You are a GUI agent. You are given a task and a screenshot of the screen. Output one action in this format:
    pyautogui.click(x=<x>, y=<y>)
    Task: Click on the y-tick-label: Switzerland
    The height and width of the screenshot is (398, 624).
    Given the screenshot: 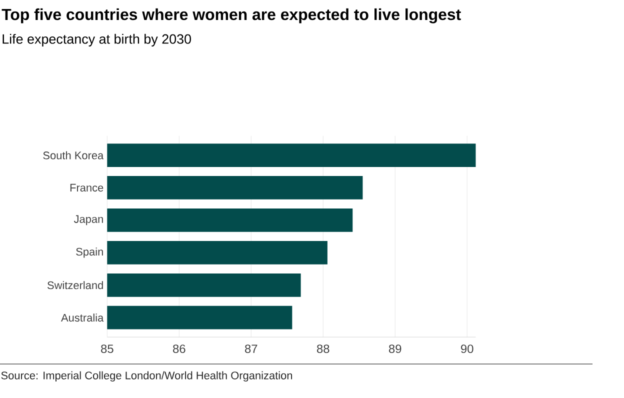 What is the action you would take?
    pyautogui.click(x=75, y=285)
    